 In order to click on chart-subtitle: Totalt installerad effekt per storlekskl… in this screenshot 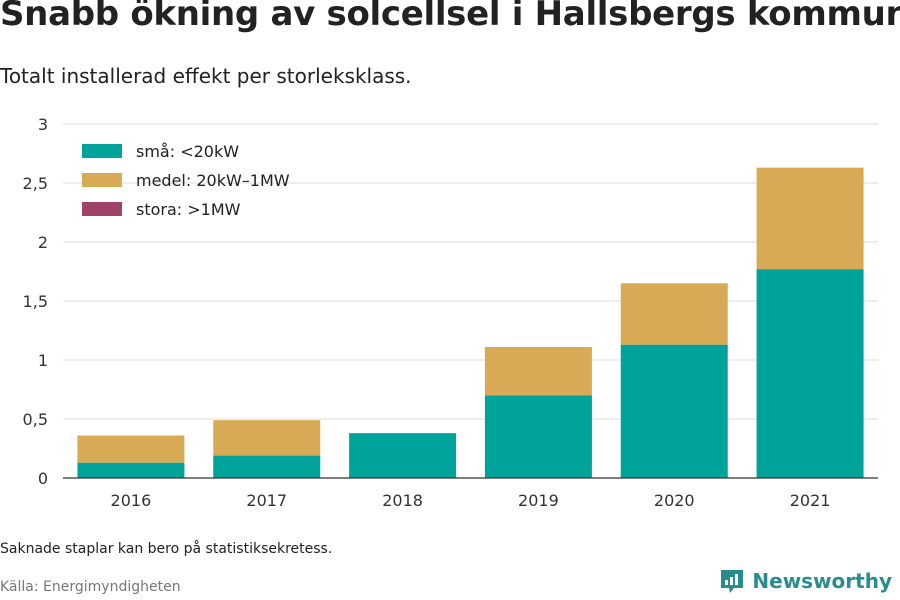, I will do `click(206, 76)`.